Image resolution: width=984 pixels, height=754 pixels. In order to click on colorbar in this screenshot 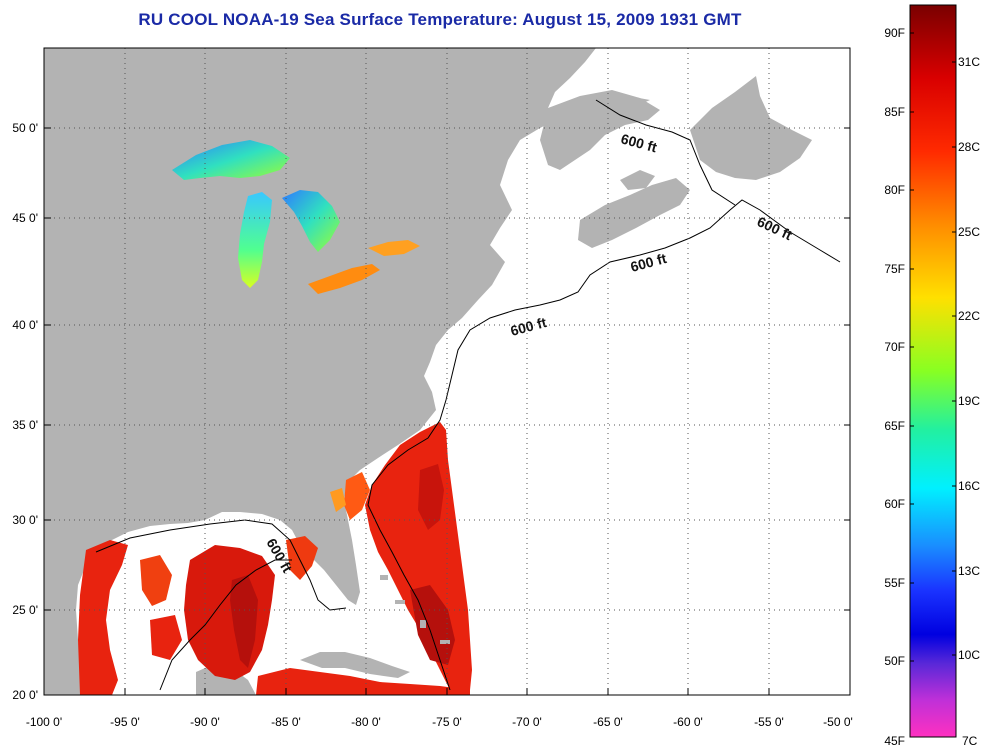, I will do `click(933, 371)`.